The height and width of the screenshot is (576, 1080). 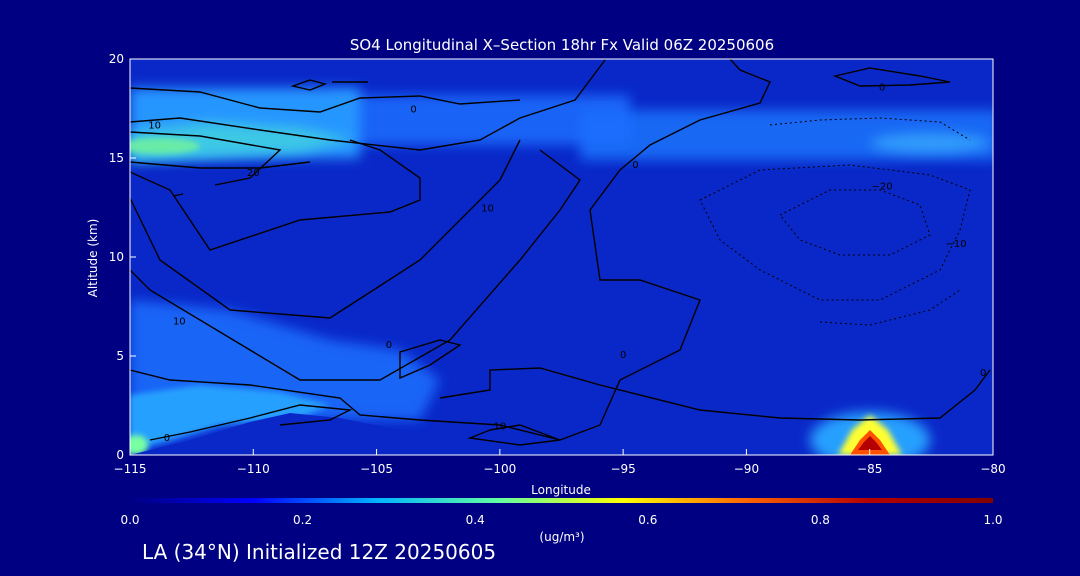 I want to click on colorbar: 0.0 0.2 0.4 0.6 0.8 1.0 (ug/m³), so click(x=561, y=521).